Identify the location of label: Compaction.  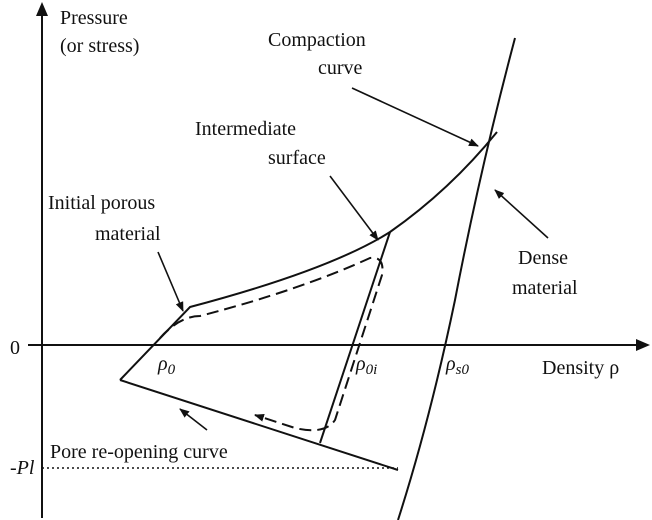
(317, 40).